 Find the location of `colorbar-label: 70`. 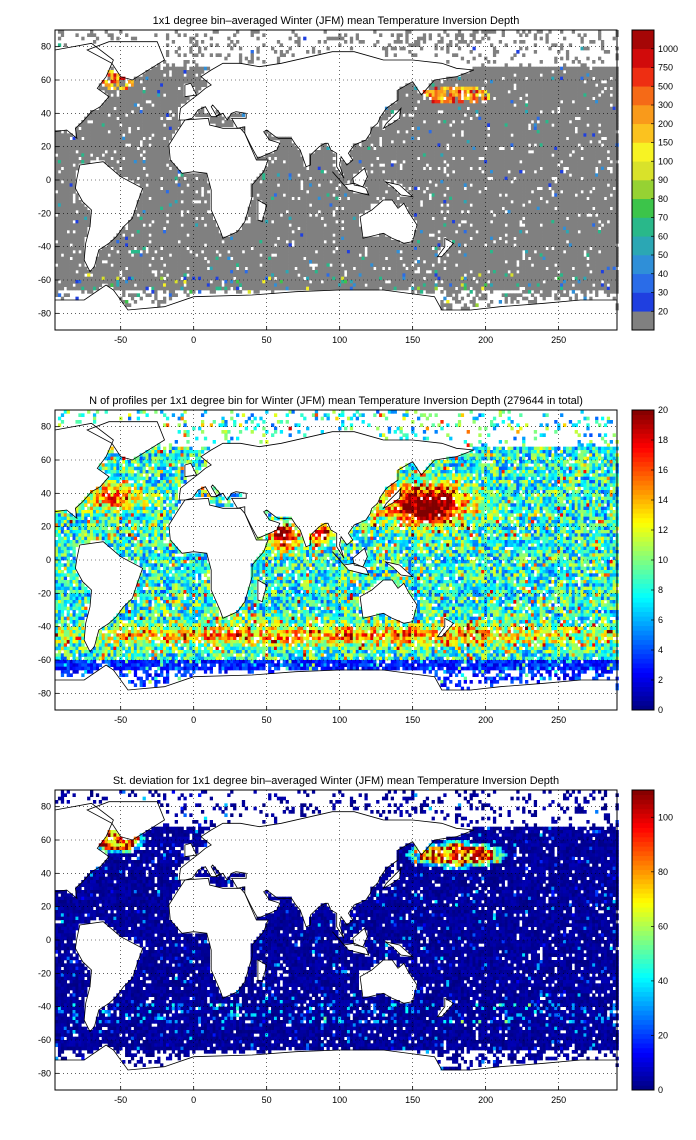

colorbar-label: 70 is located at coordinates (663, 218).